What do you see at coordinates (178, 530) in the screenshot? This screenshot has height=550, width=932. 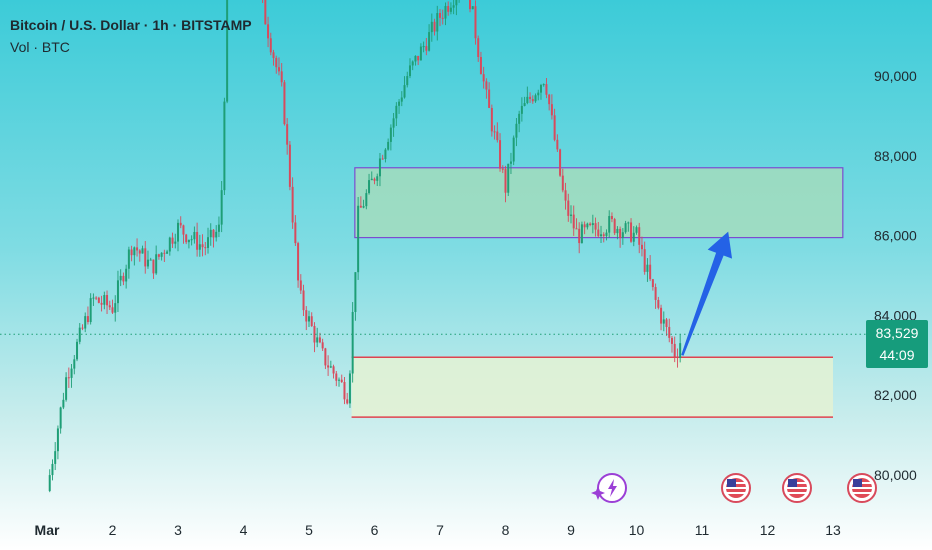 I see `x-tick-label: 3` at bounding box center [178, 530].